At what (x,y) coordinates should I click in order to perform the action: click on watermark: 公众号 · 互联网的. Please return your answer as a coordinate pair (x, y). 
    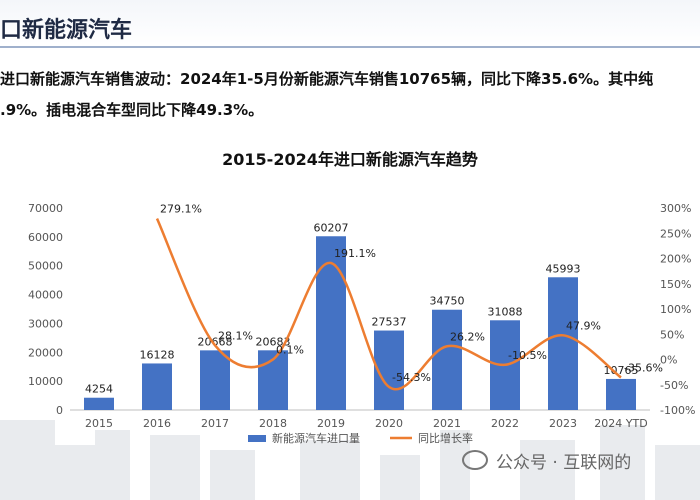
    Looking at the image, I should click on (546, 460).